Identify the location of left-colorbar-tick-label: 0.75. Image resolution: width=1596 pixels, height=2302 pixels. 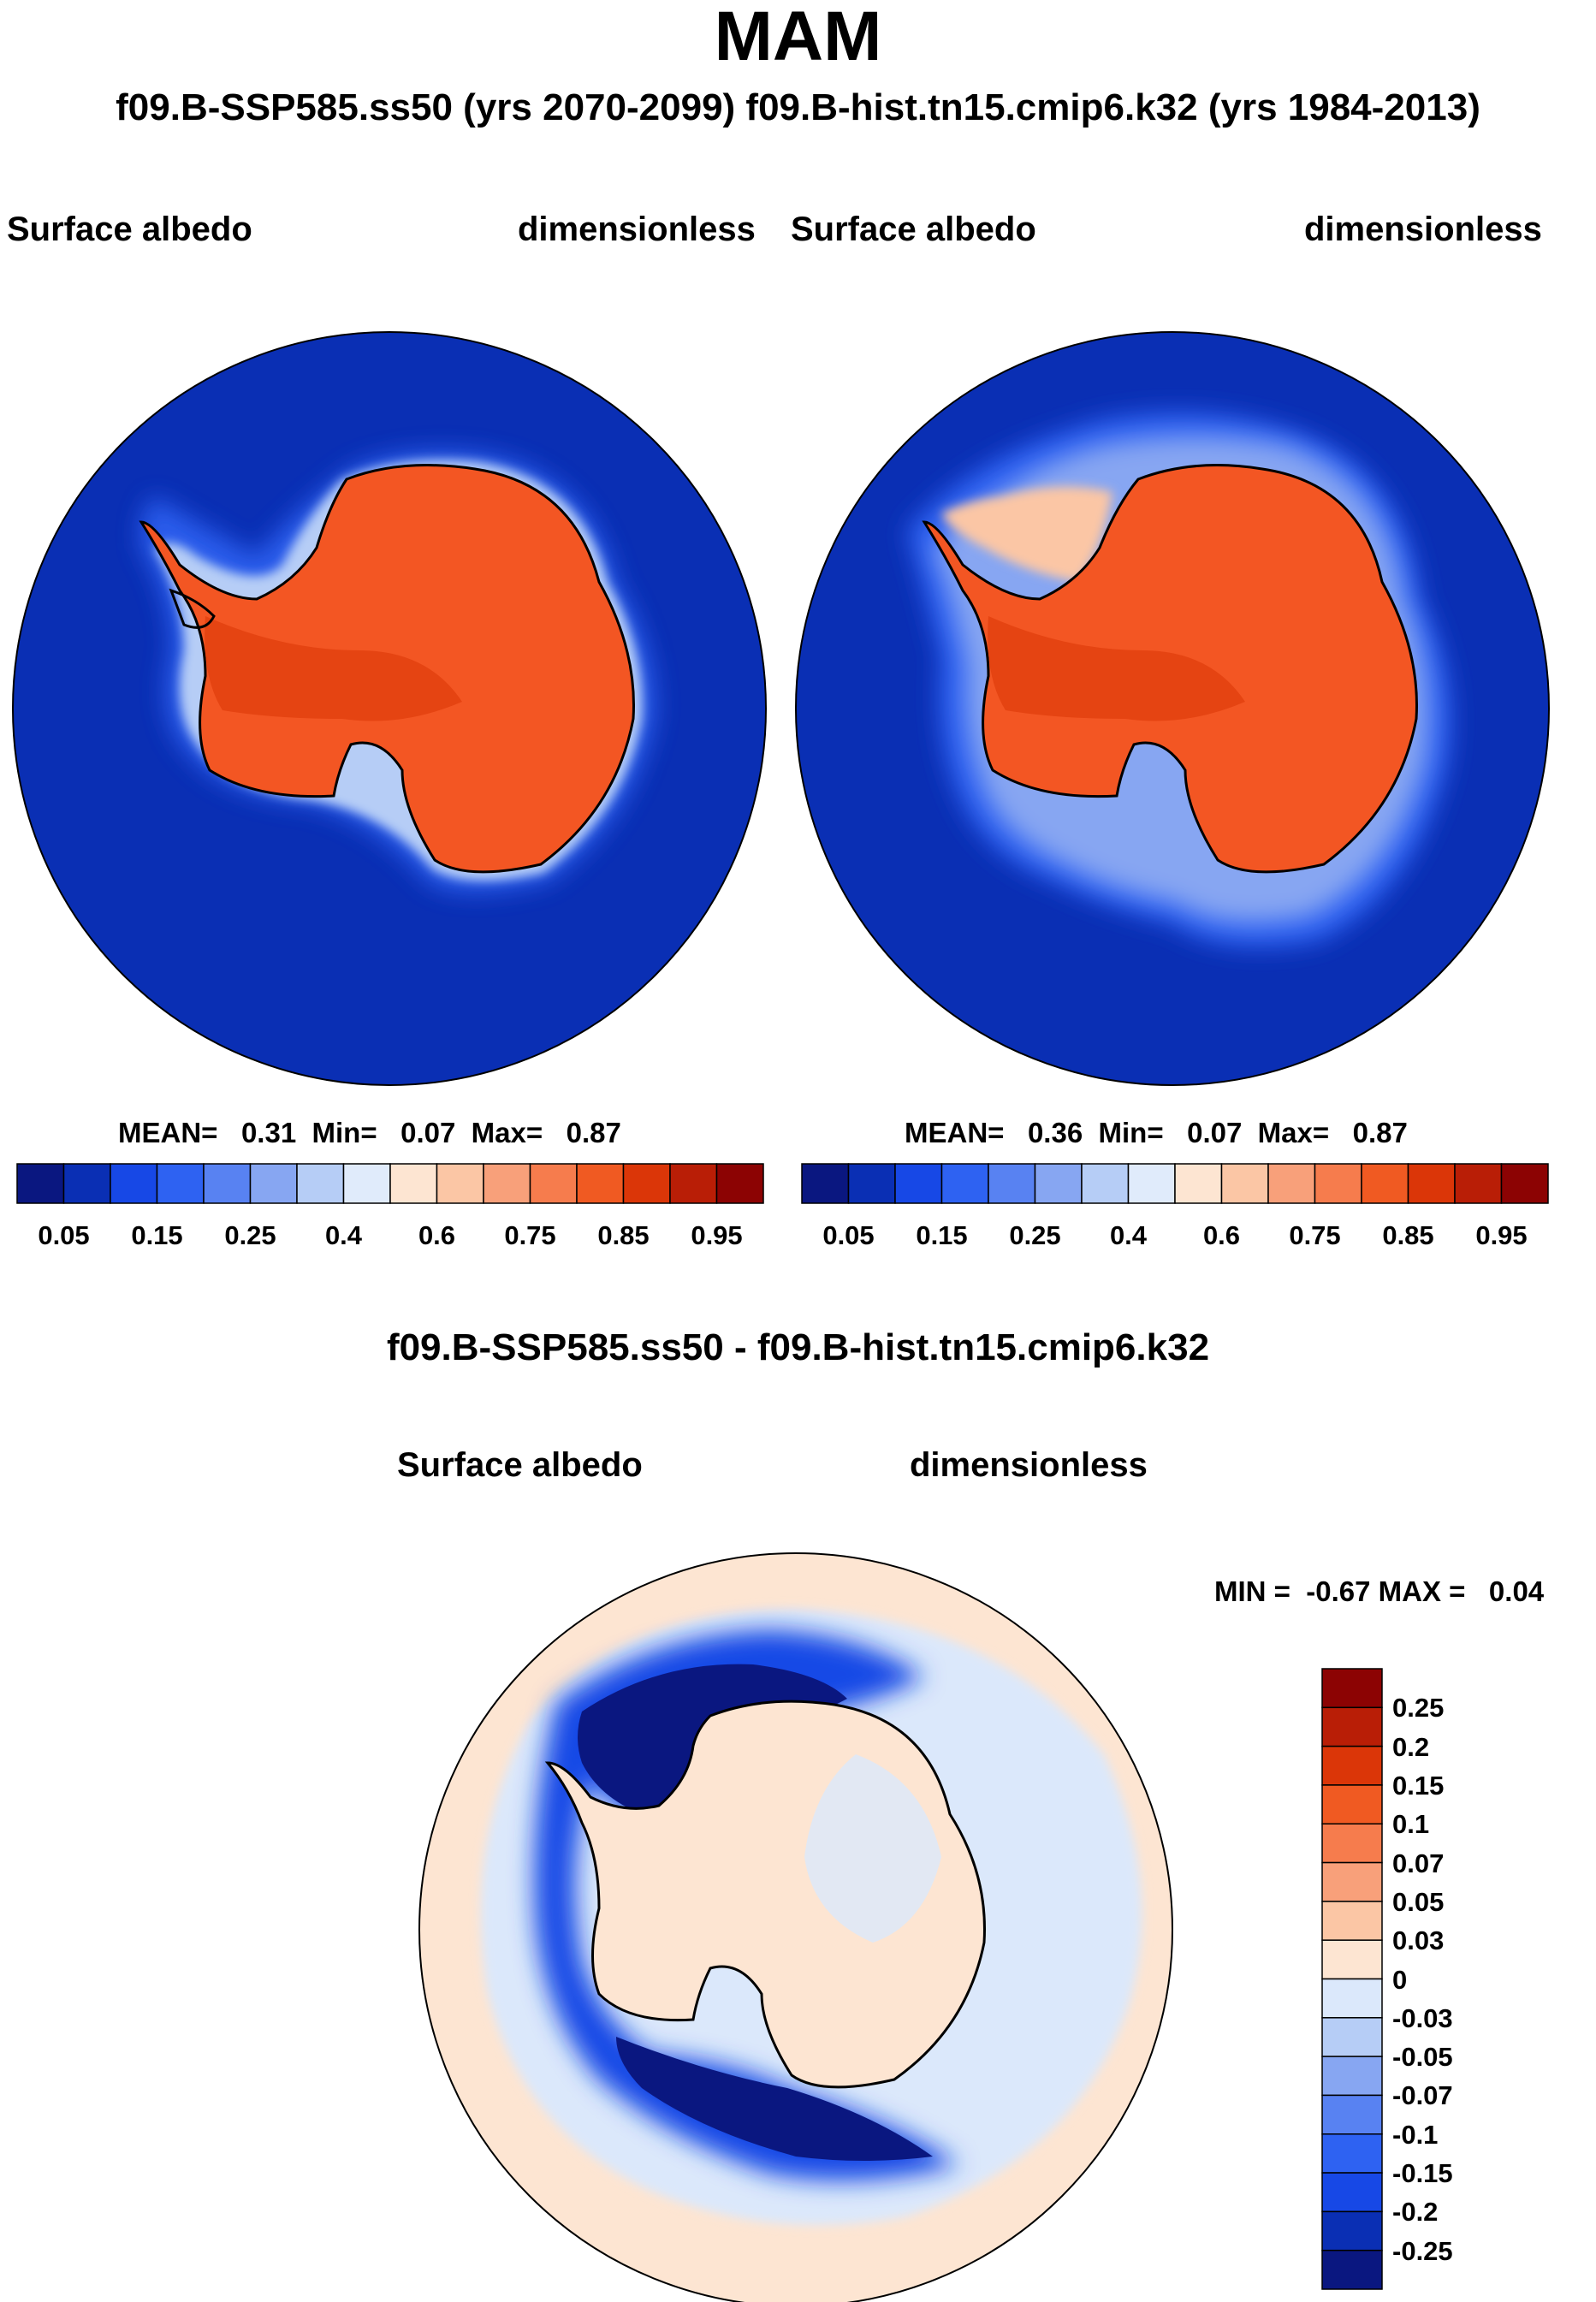
(530, 1235).